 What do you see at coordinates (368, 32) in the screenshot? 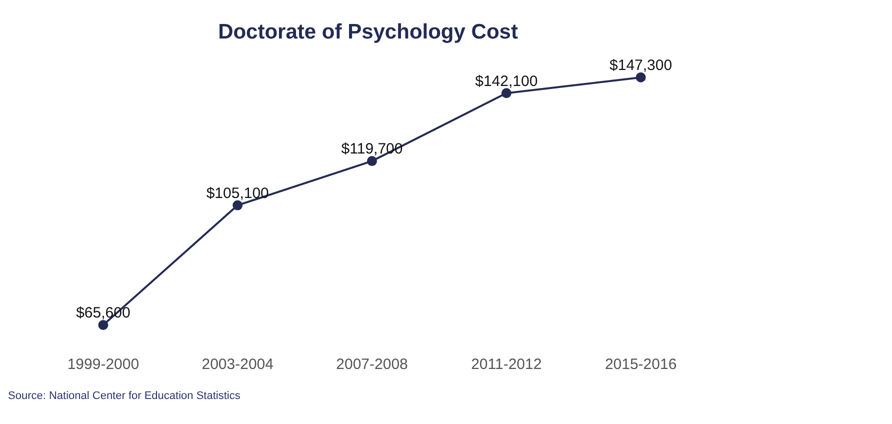
I see `chart-title: Doctorate of Psychology Cost` at bounding box center [368, 32].